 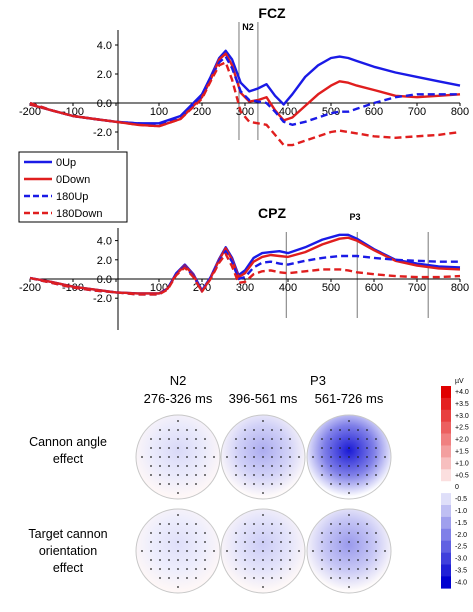 I want to click on header-window1: 276-326 ms, so click(x=178, y=398).